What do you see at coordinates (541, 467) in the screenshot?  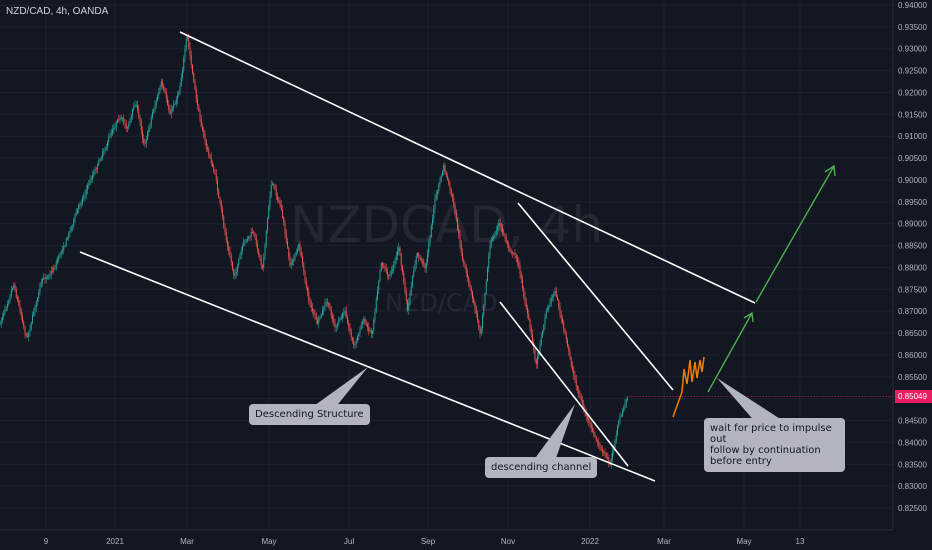 I see `descending-channel-callout: descending channel` at bounding box center [541, 467].